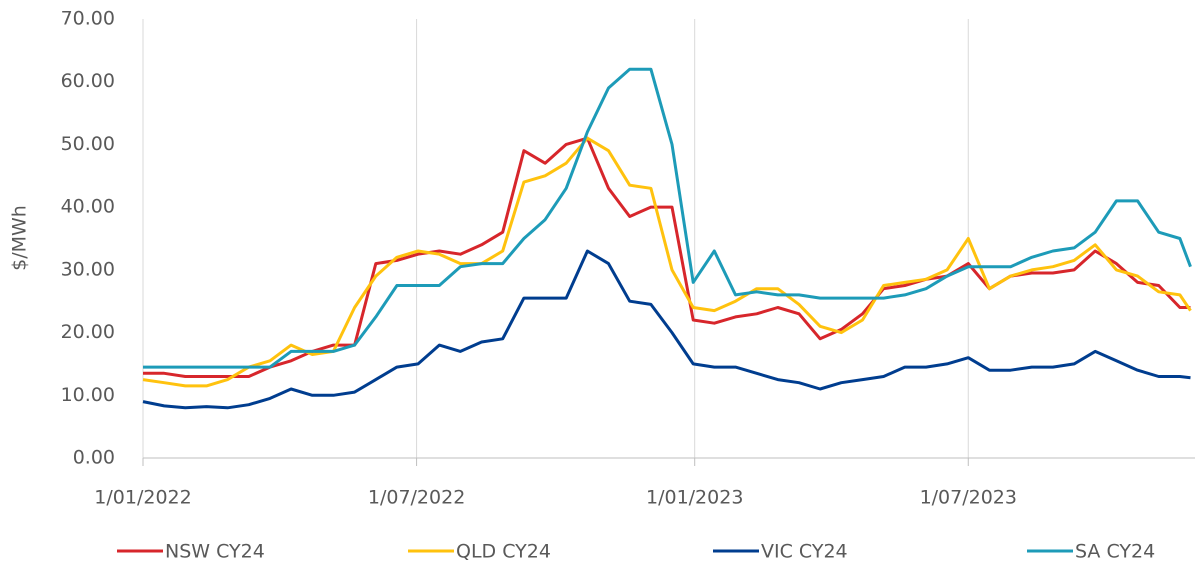 The height and width of the screenshot is (569, 1195). Describe the element at coordinates (1115, 552) in the screenshot. I see `legend-label: SA CY24` at that location.